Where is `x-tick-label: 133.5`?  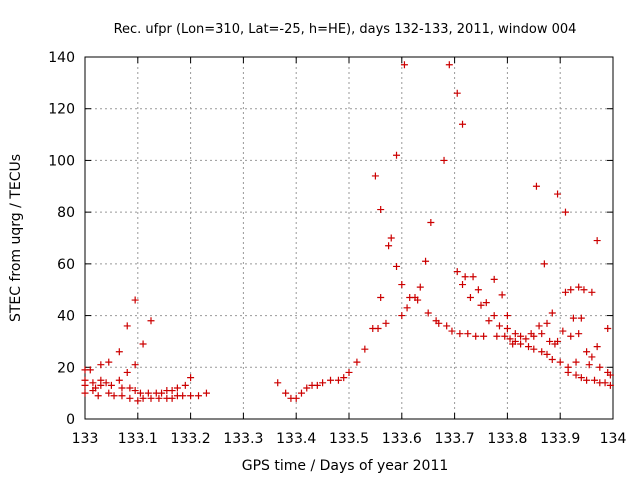 x-tick-label: 133.5 is located at coordinates (349, 439).